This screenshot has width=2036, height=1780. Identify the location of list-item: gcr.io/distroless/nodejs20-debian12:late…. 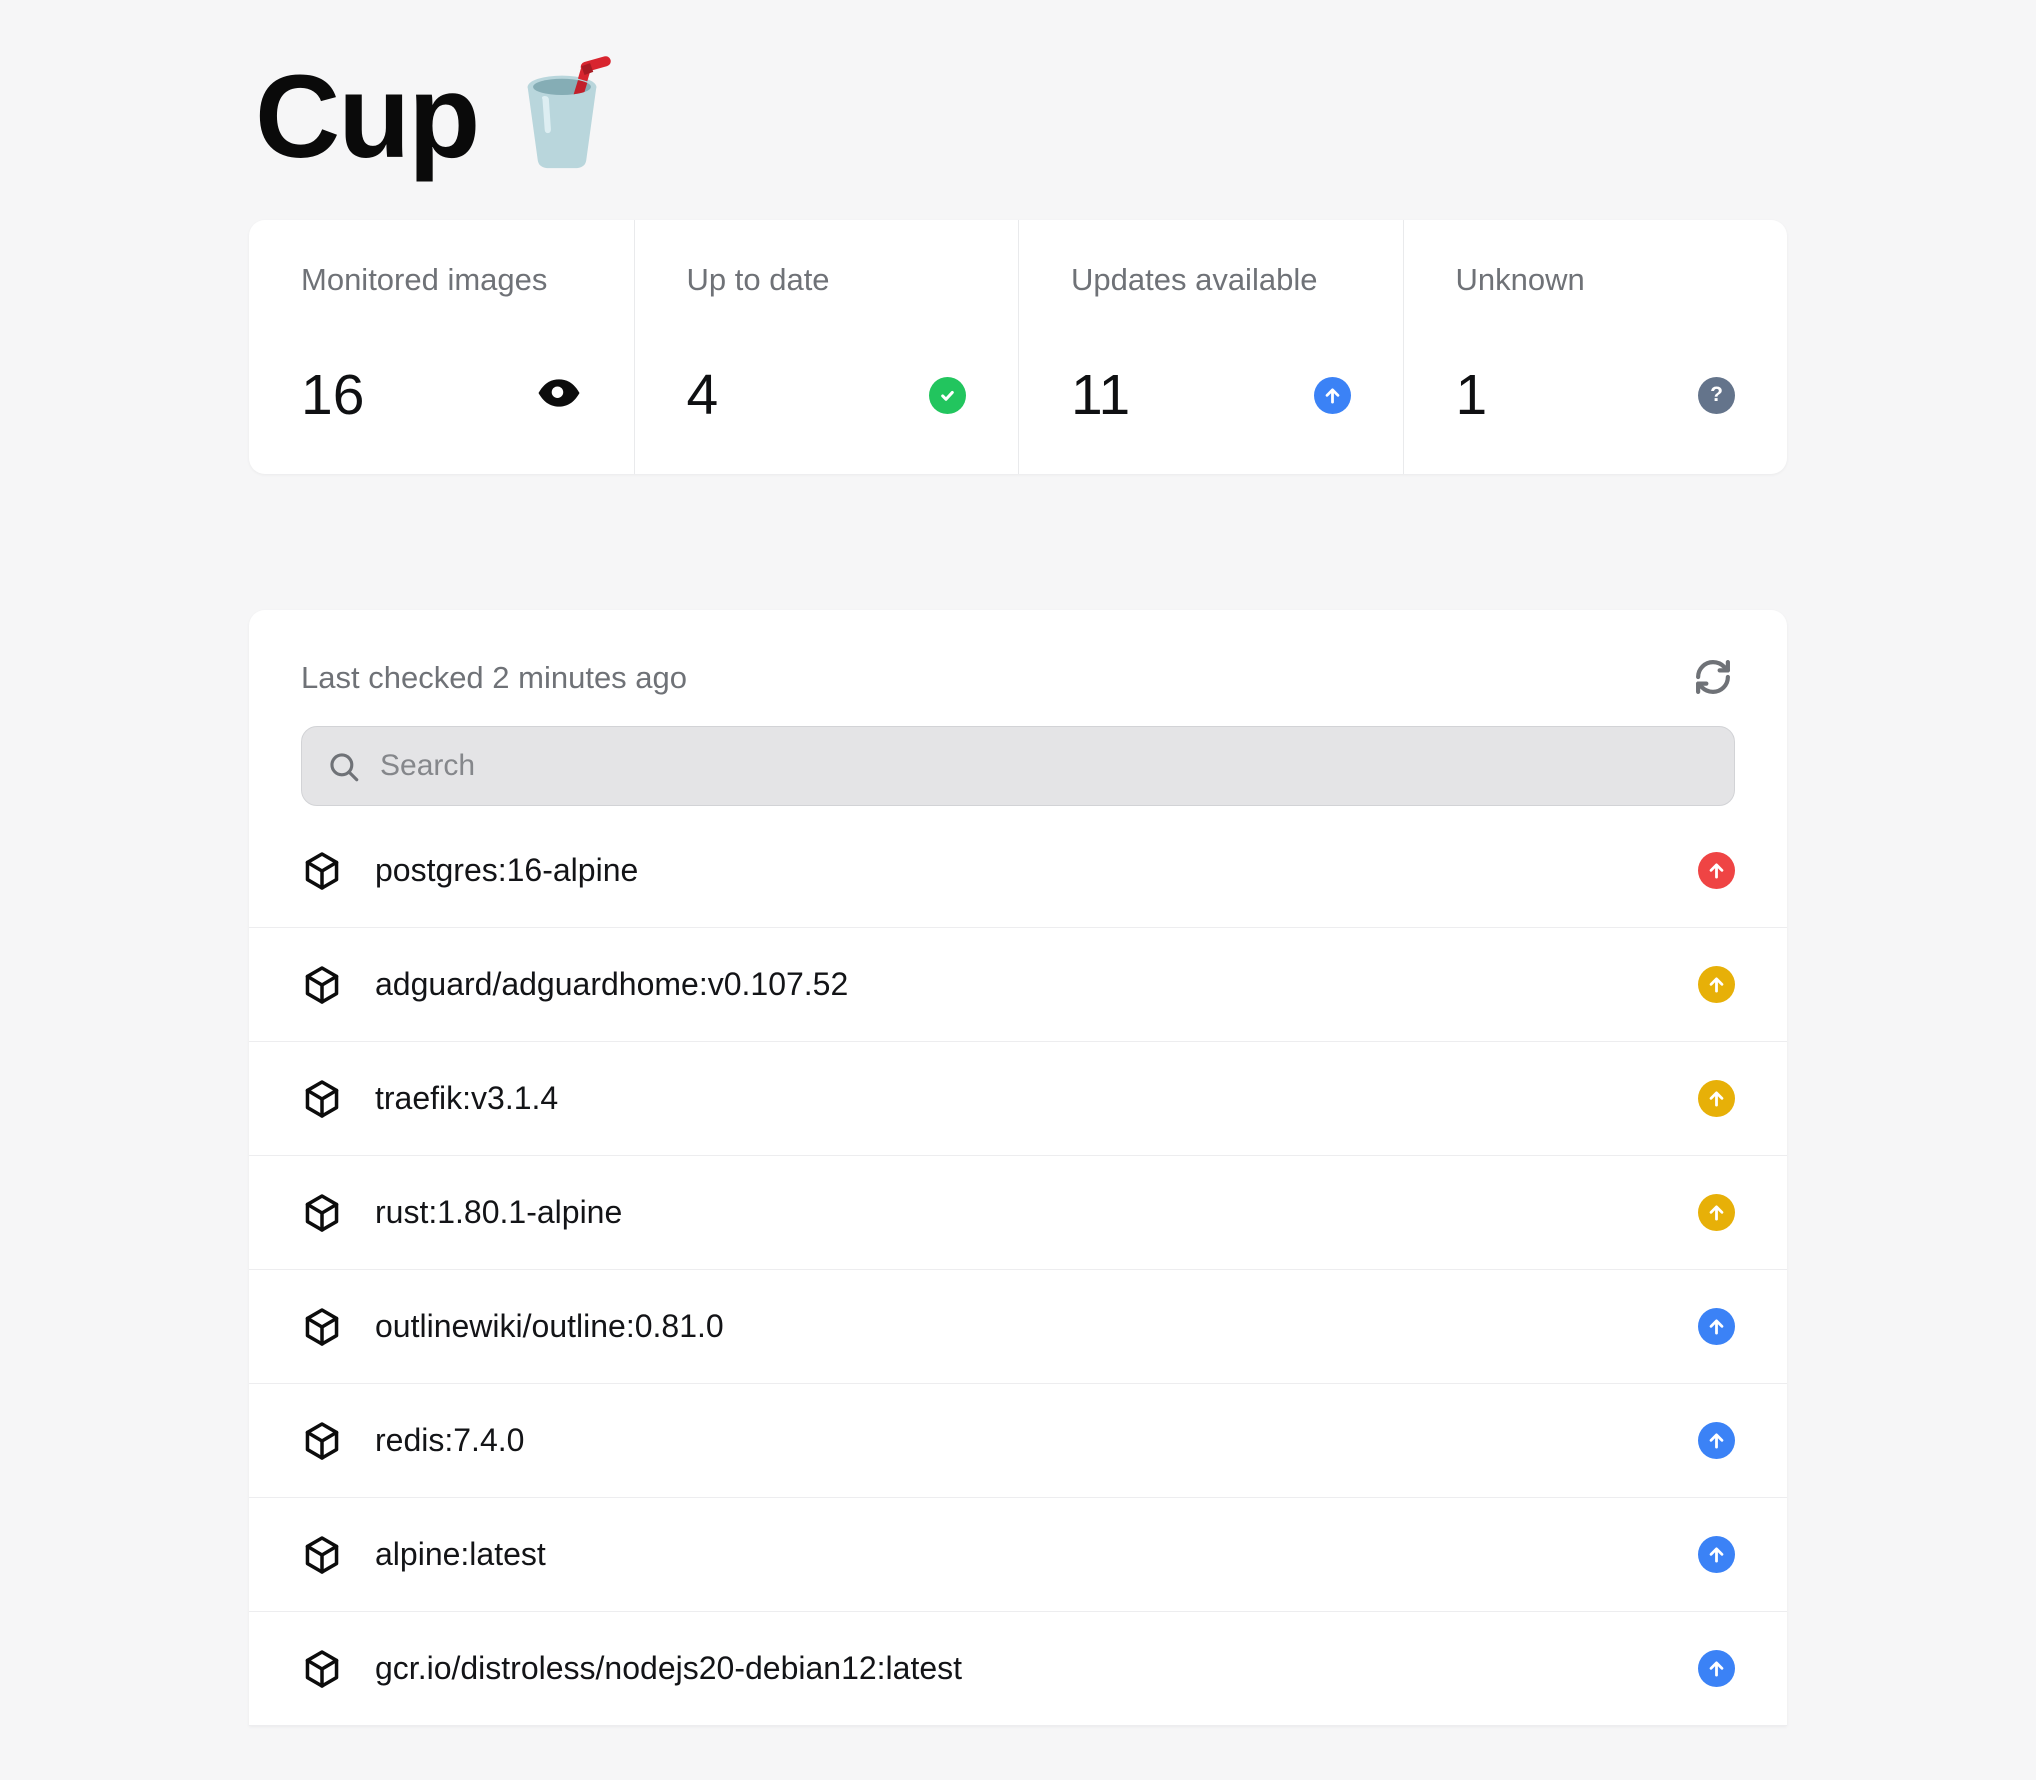
(1018, 1669).